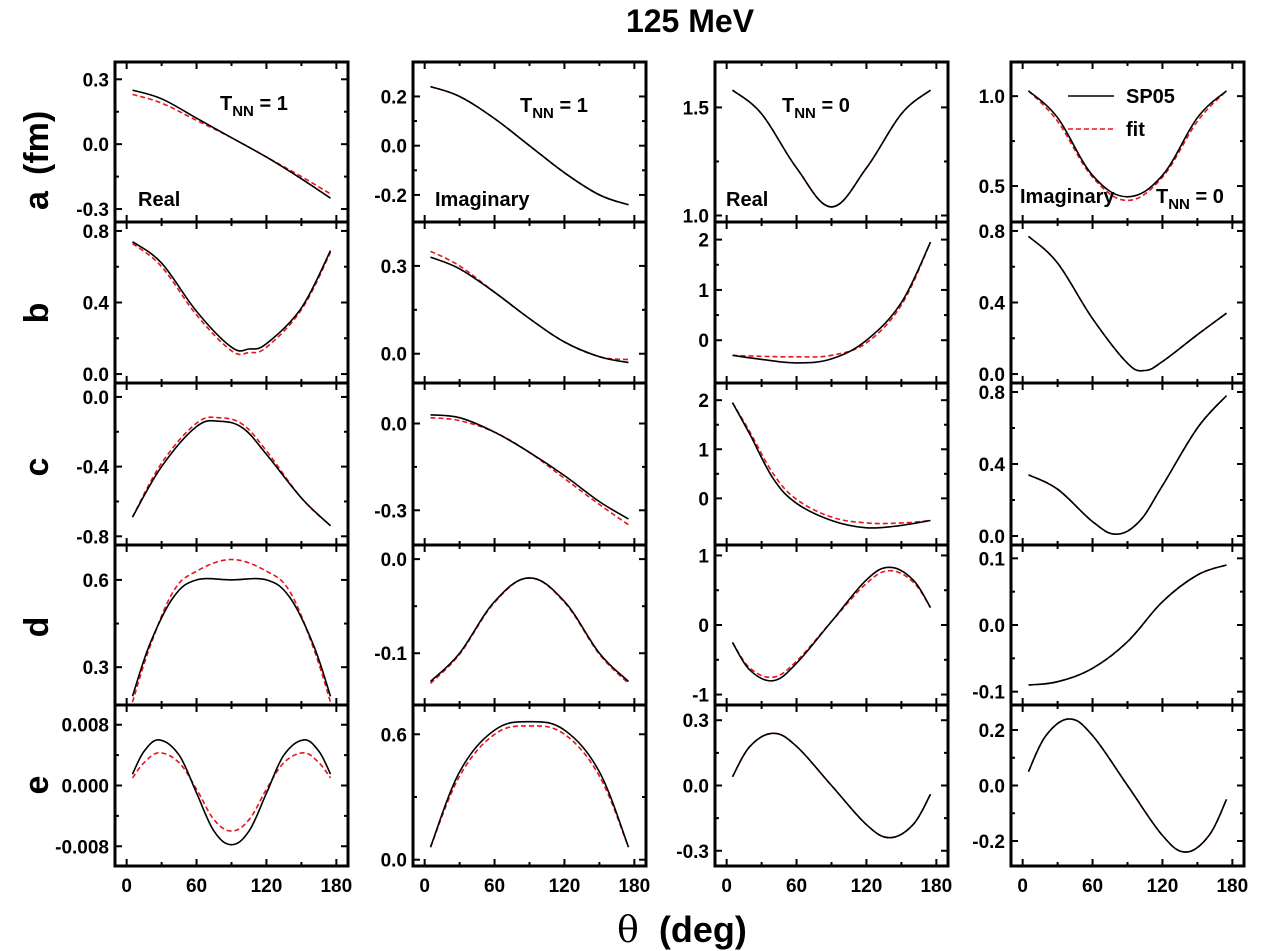 The height and width of the screenshot is (951, 1267). Describe the element at coordinates (992, 731) in the screenshot. I see `y-tick-label-r4c3-0: 0.2` at that location.